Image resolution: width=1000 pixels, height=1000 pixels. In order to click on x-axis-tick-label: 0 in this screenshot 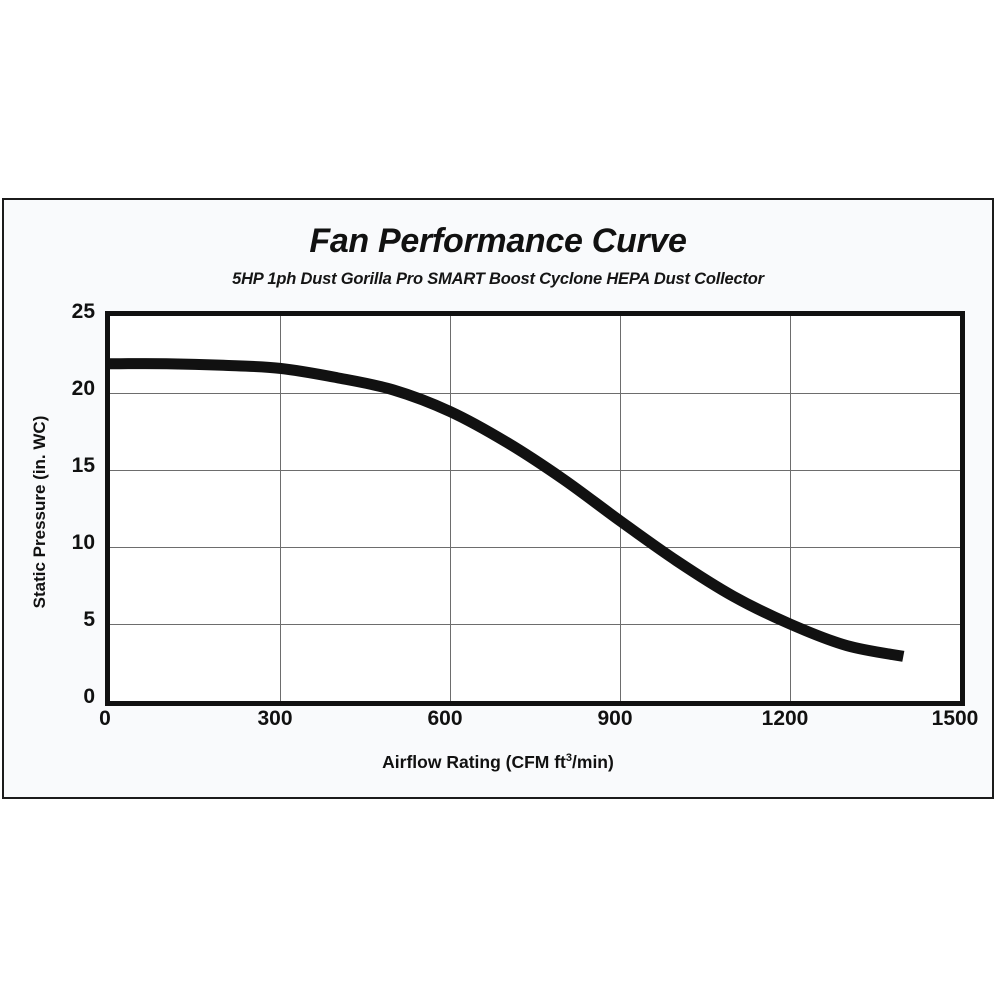, I will do `click(105, 718)`.